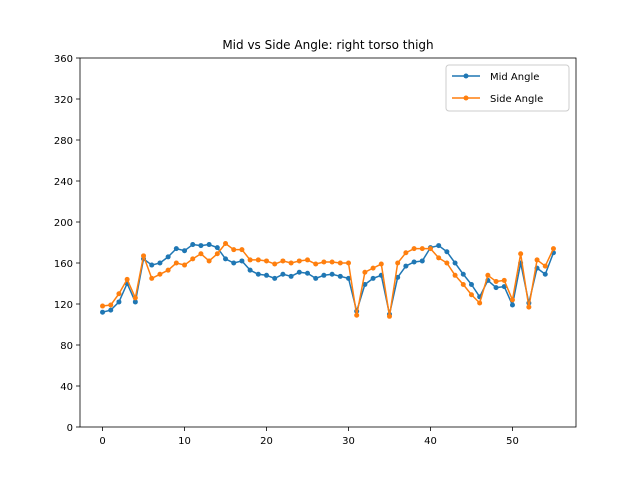 This screenshot has width=640, height=480. Describe the element at coordinates (512, 441) in the screenshot. I see `x-tick-label: 50` at that location.